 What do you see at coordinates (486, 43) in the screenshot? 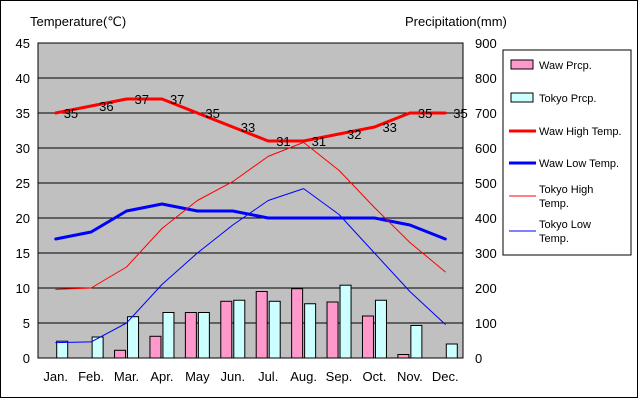
I see `y-right-tick-label: 900` at bounding box center [486, 43].